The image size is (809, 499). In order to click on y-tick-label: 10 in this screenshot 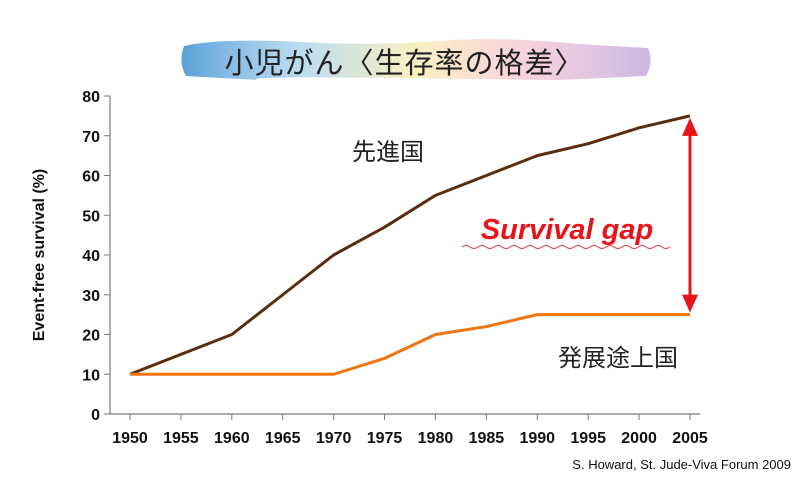, I will do `click(91, 375)`.